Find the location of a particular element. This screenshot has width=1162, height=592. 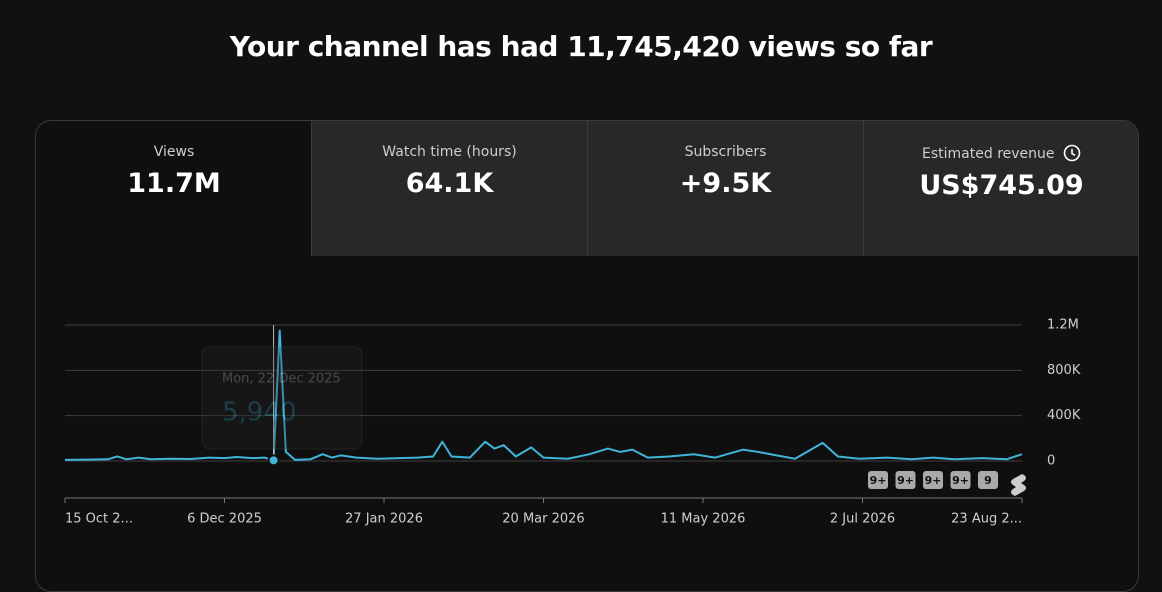

tab-value: 64.1K is located at coordinates (449, 183).